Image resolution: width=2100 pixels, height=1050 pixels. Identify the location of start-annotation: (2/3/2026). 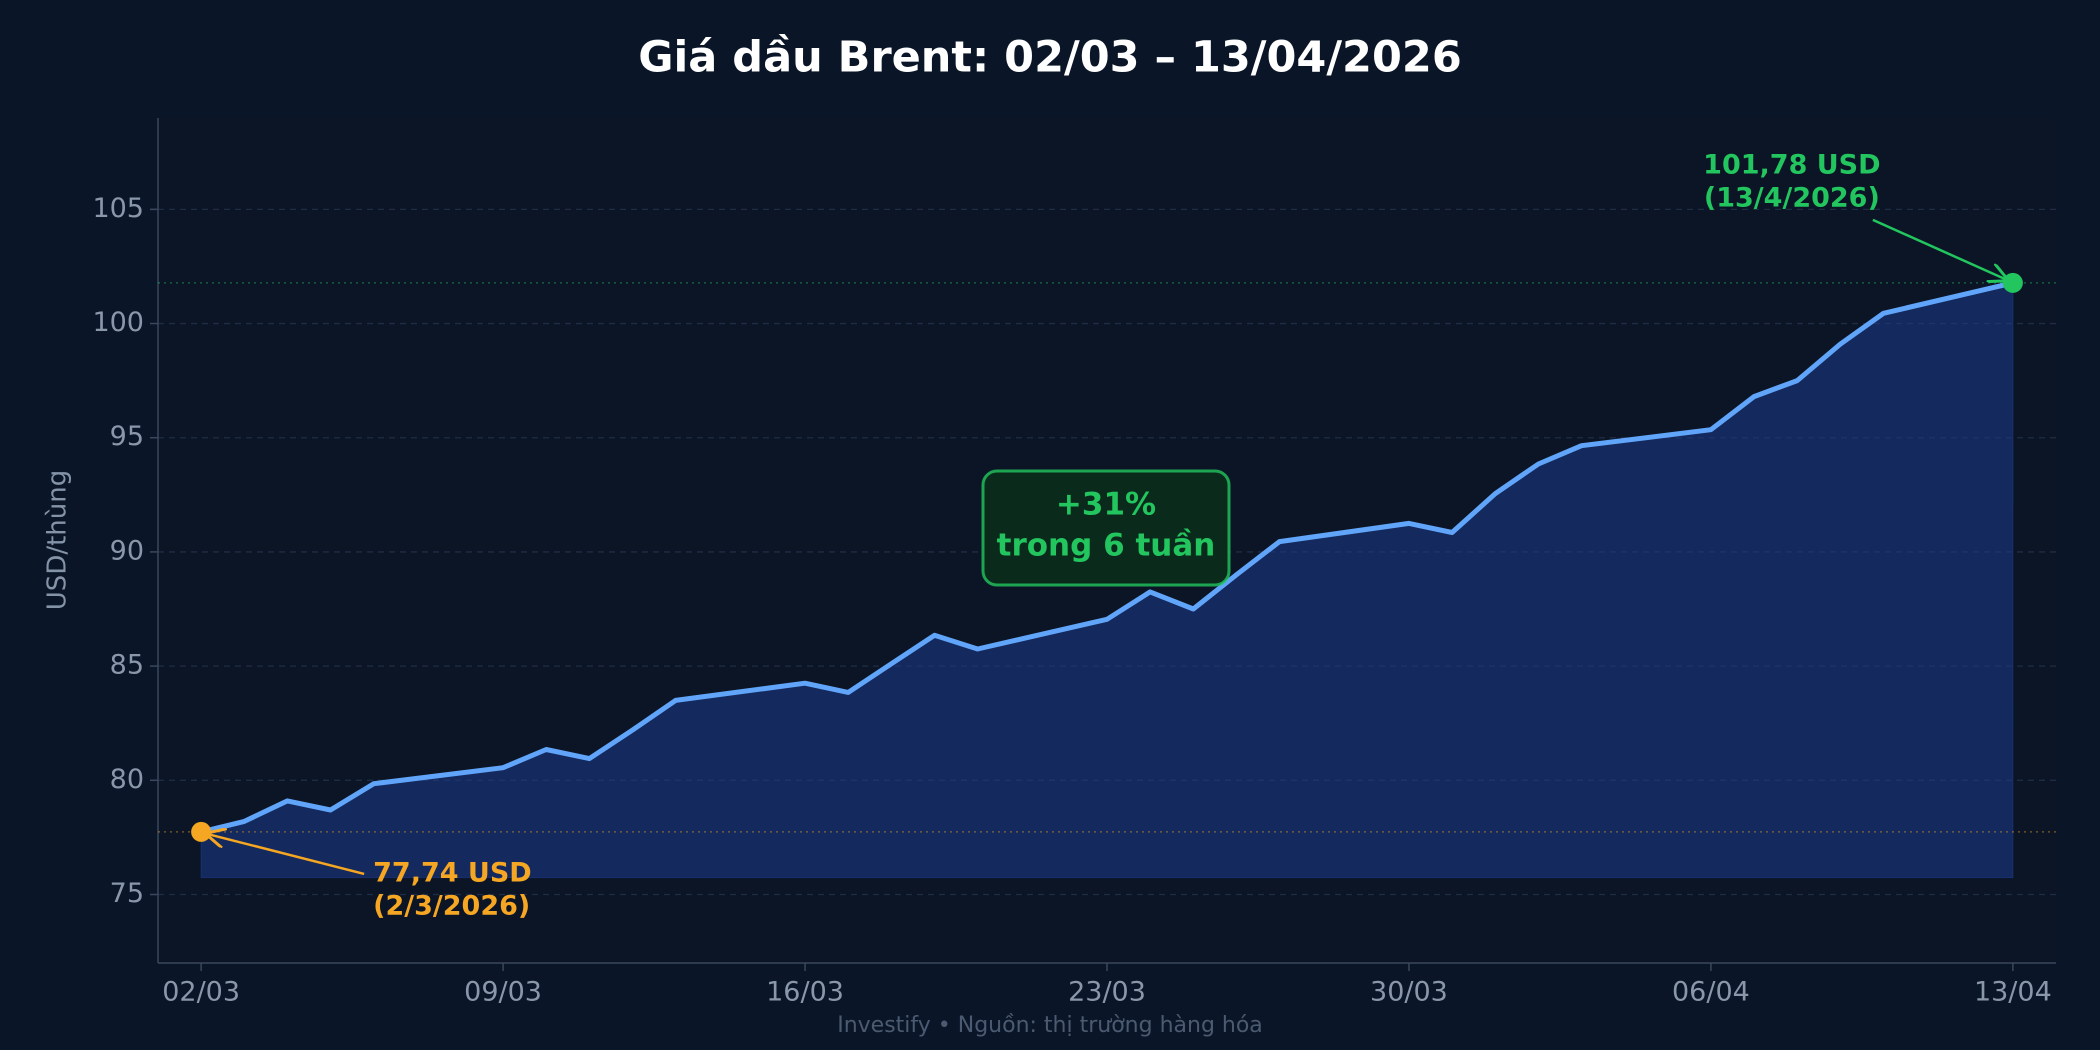
(451, 905).